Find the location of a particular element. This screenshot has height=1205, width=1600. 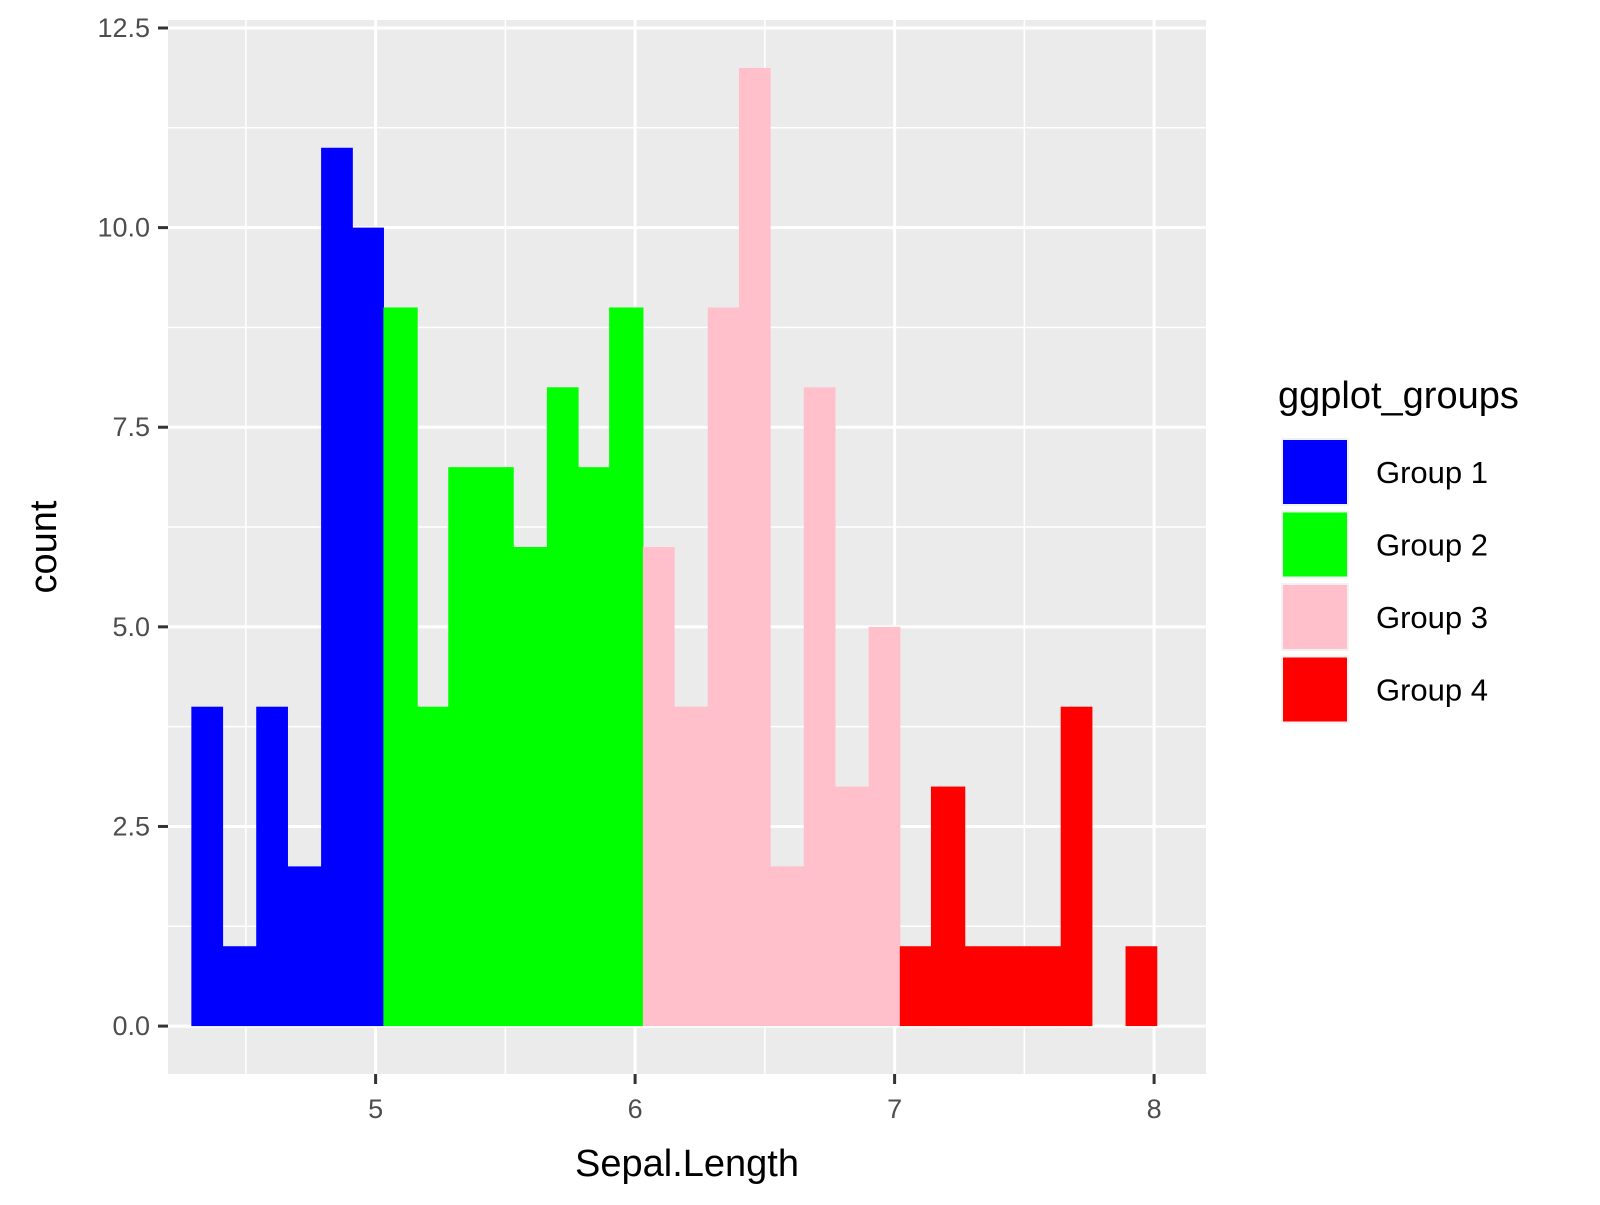

legend-title: ggplot_groups is located at coordinates (1398, 396).